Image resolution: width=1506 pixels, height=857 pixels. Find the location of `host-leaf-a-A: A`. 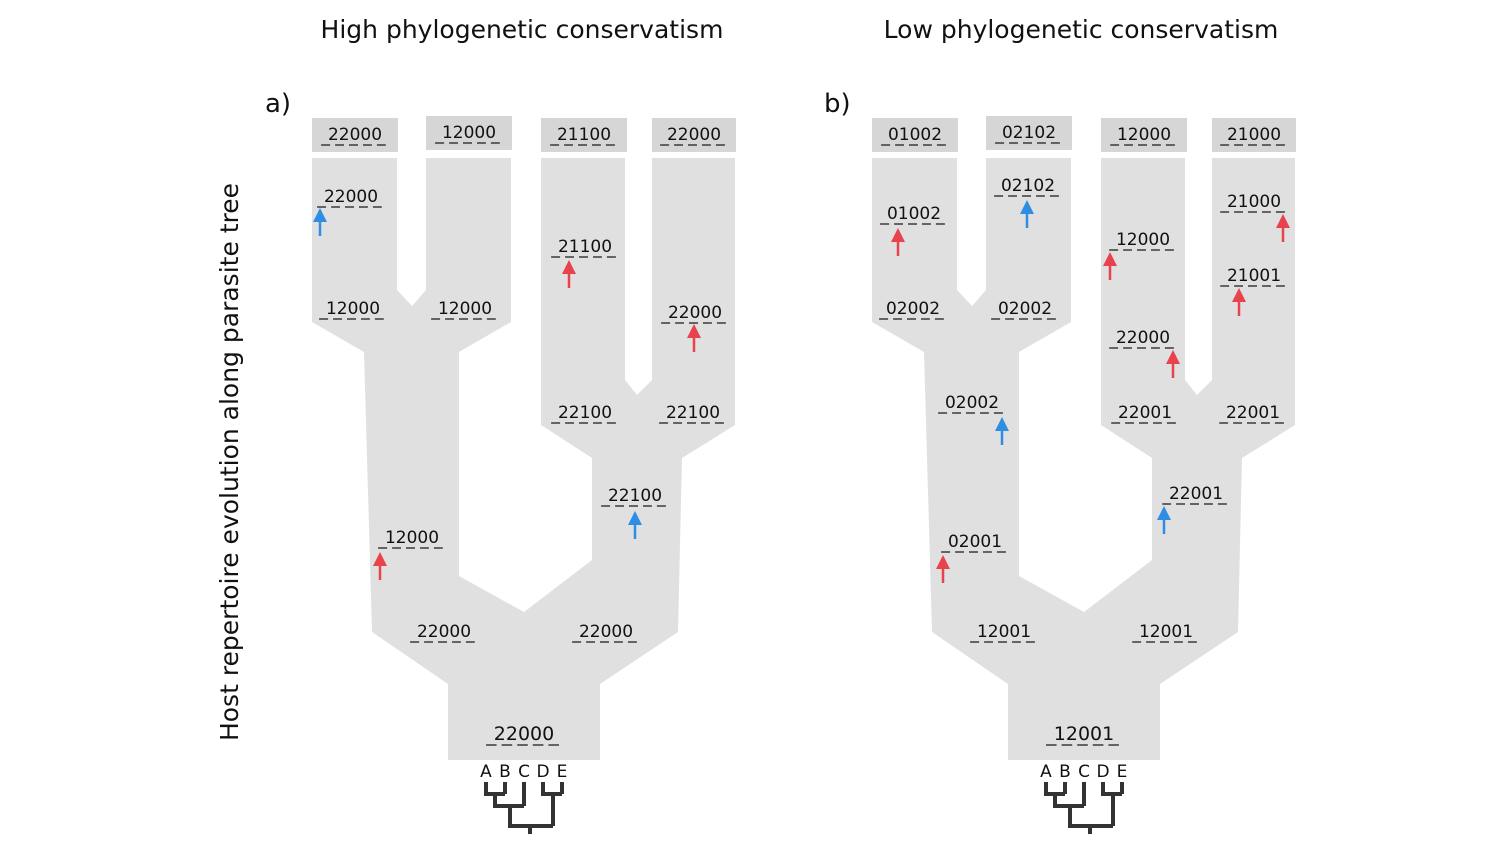

host-leaf-a-A: A is located at coordinates (486, 772).